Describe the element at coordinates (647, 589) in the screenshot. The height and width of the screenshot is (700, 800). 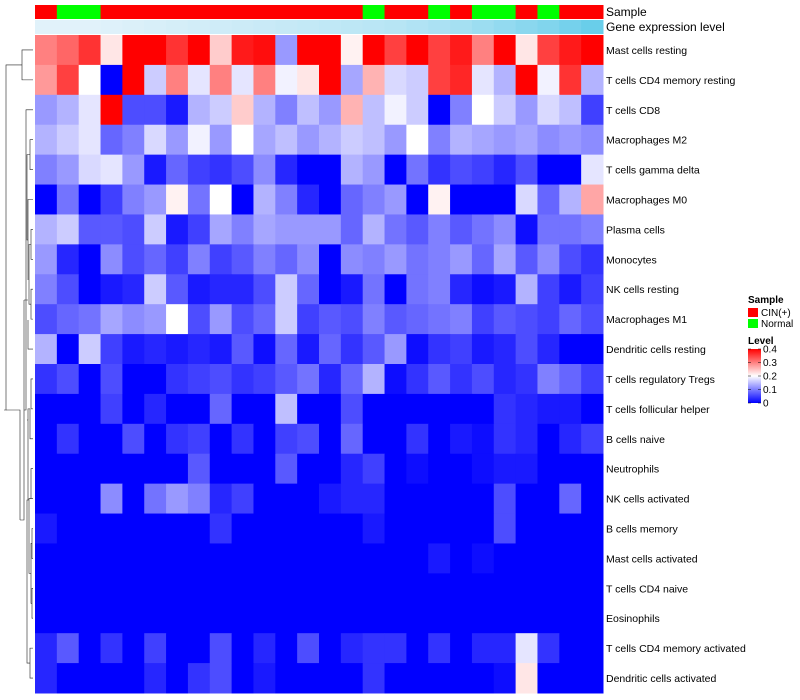
I see `row-label-18: T cells CD4 naive` at that location.